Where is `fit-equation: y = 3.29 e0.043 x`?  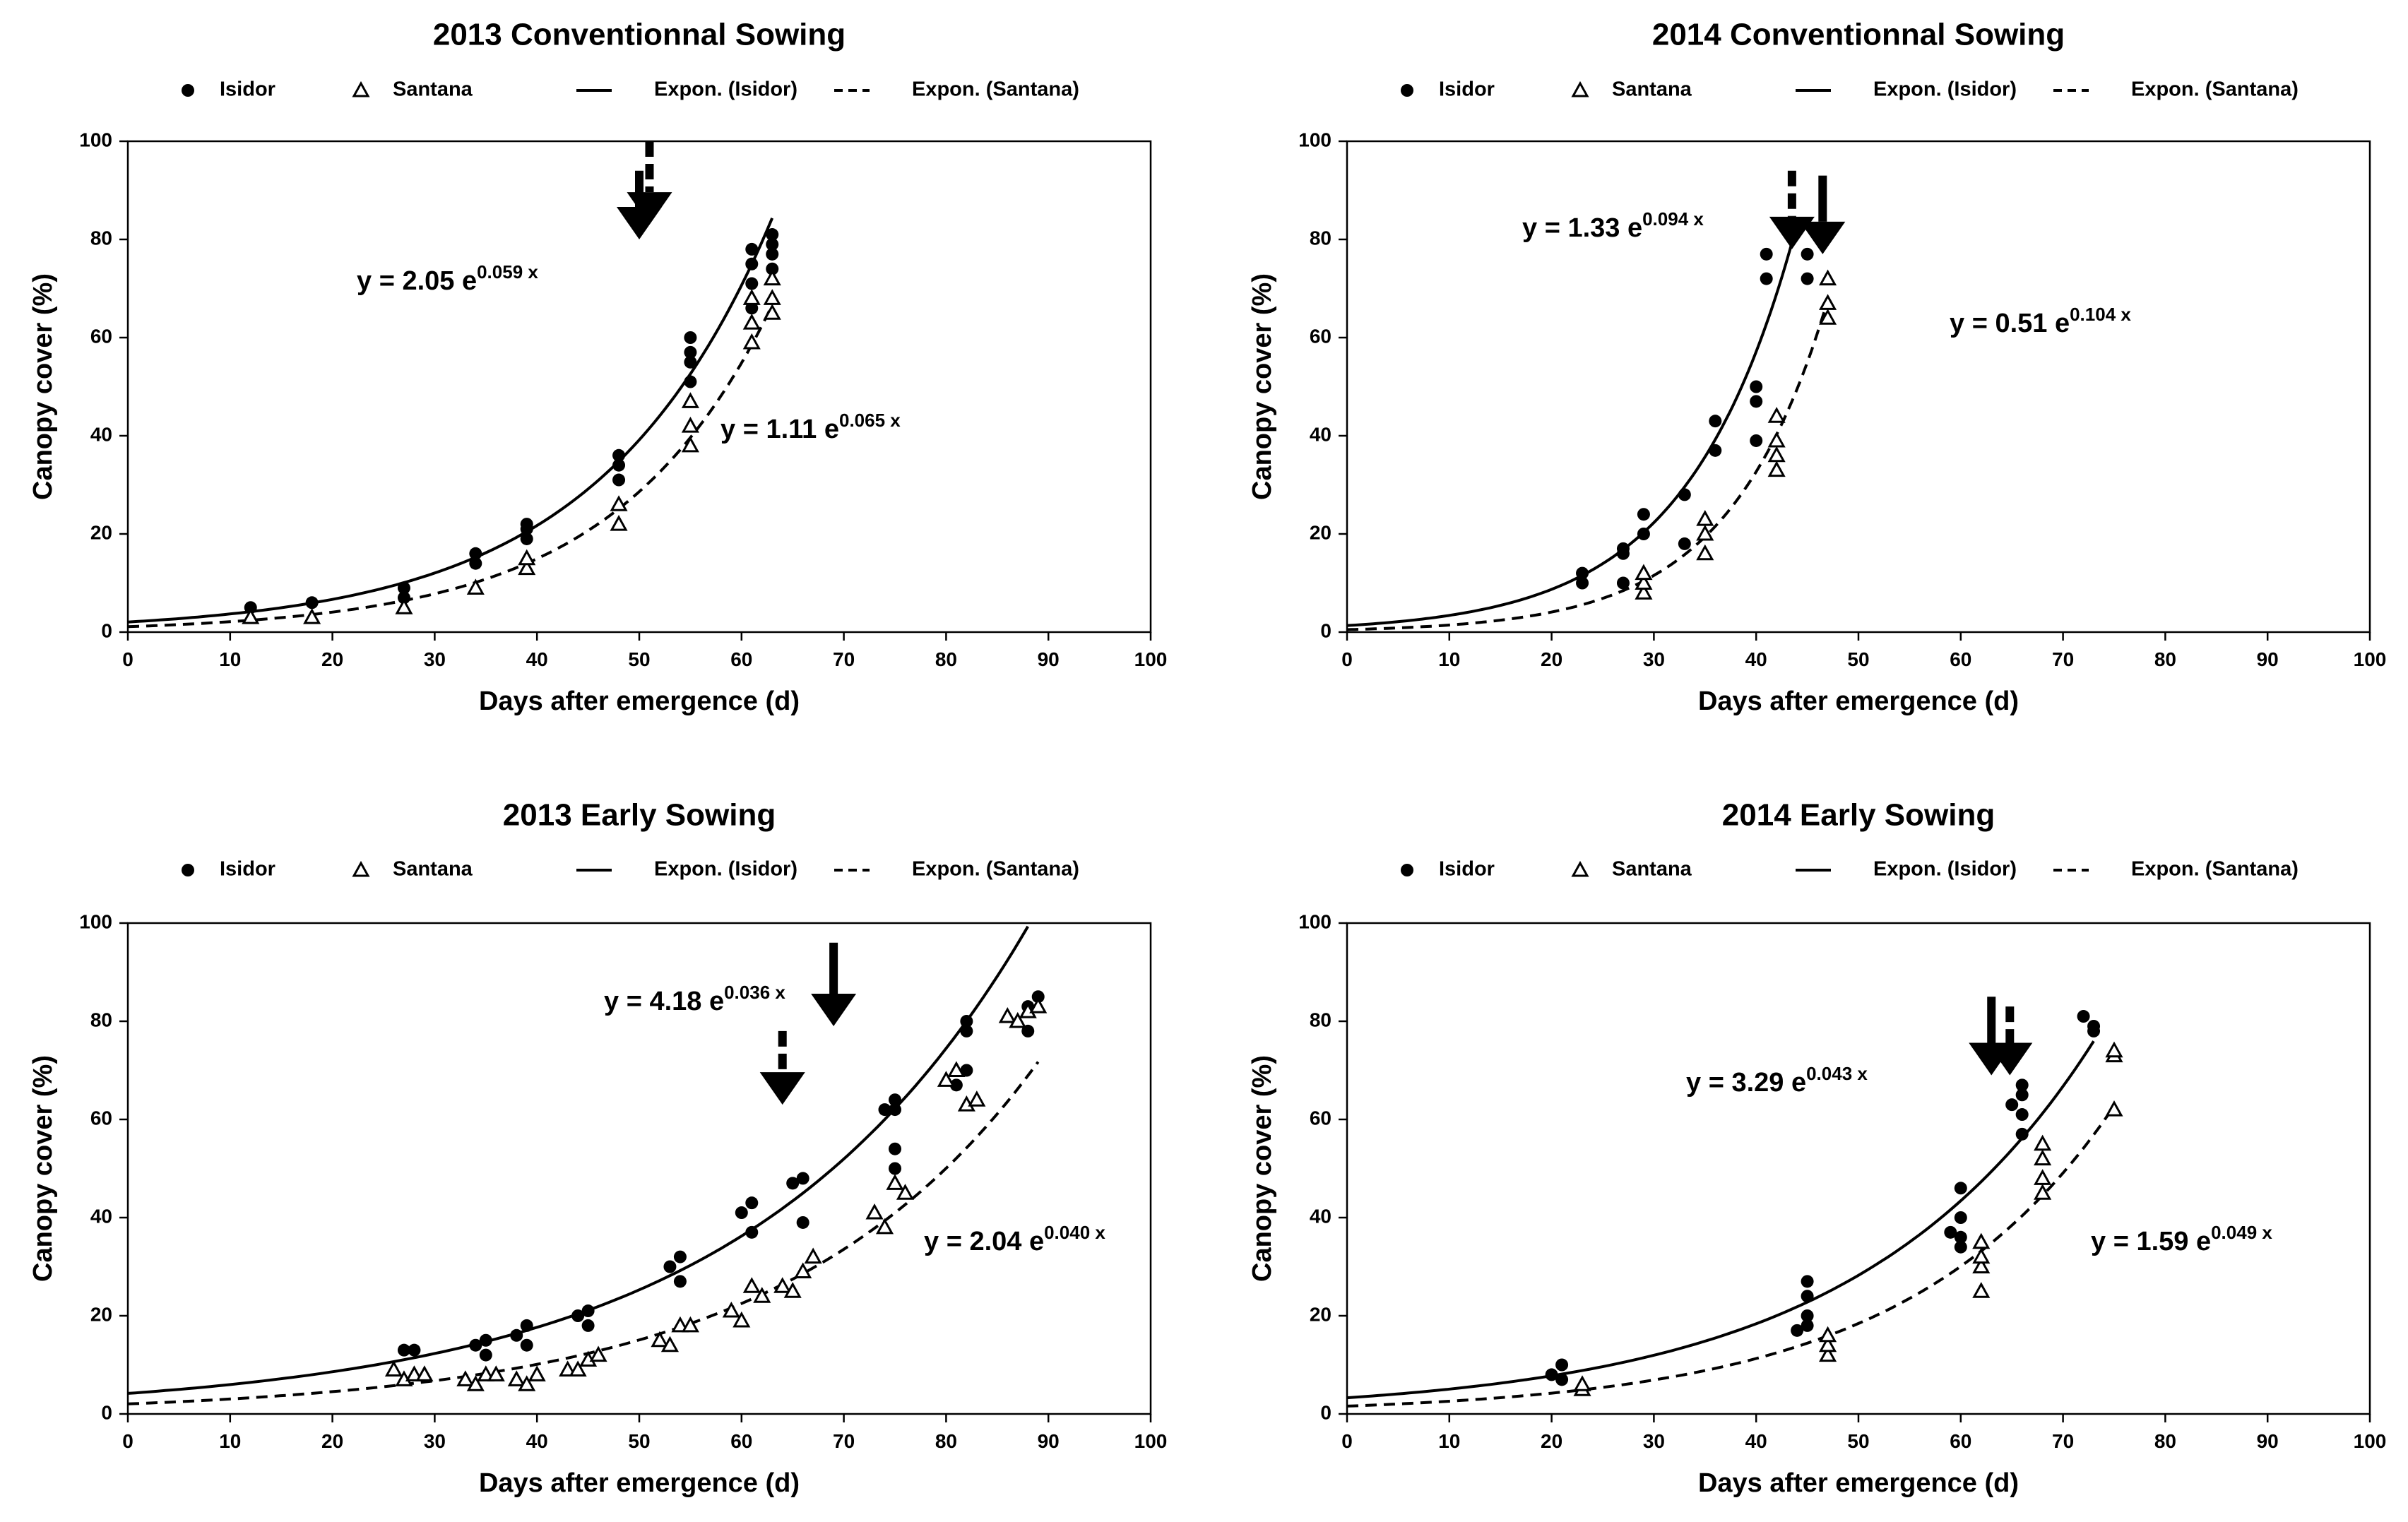
fit-equation: y = 3.29 e0.043 x is located at coordinates (1777, 1080).